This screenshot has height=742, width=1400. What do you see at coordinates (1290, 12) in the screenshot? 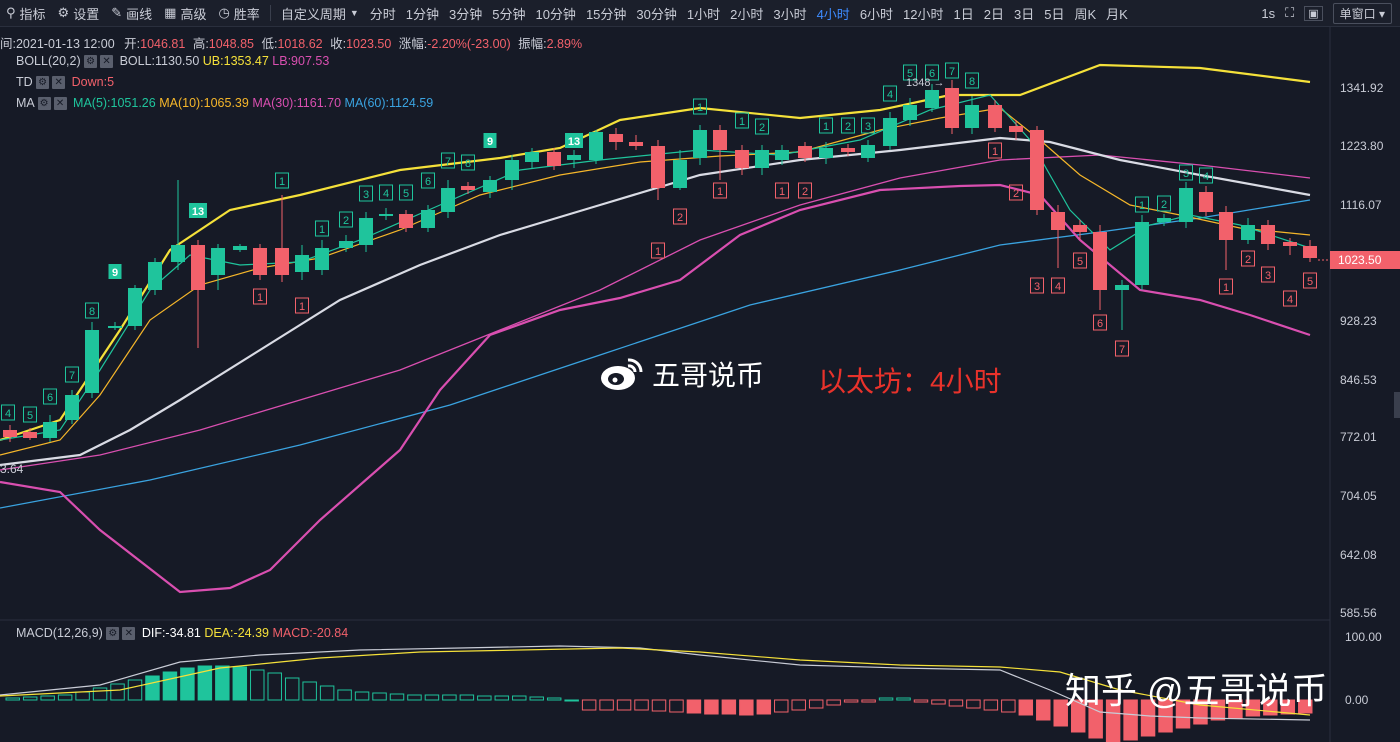
I see `fullscreen-icon: ⛶` at bounding box center [1290, 12].